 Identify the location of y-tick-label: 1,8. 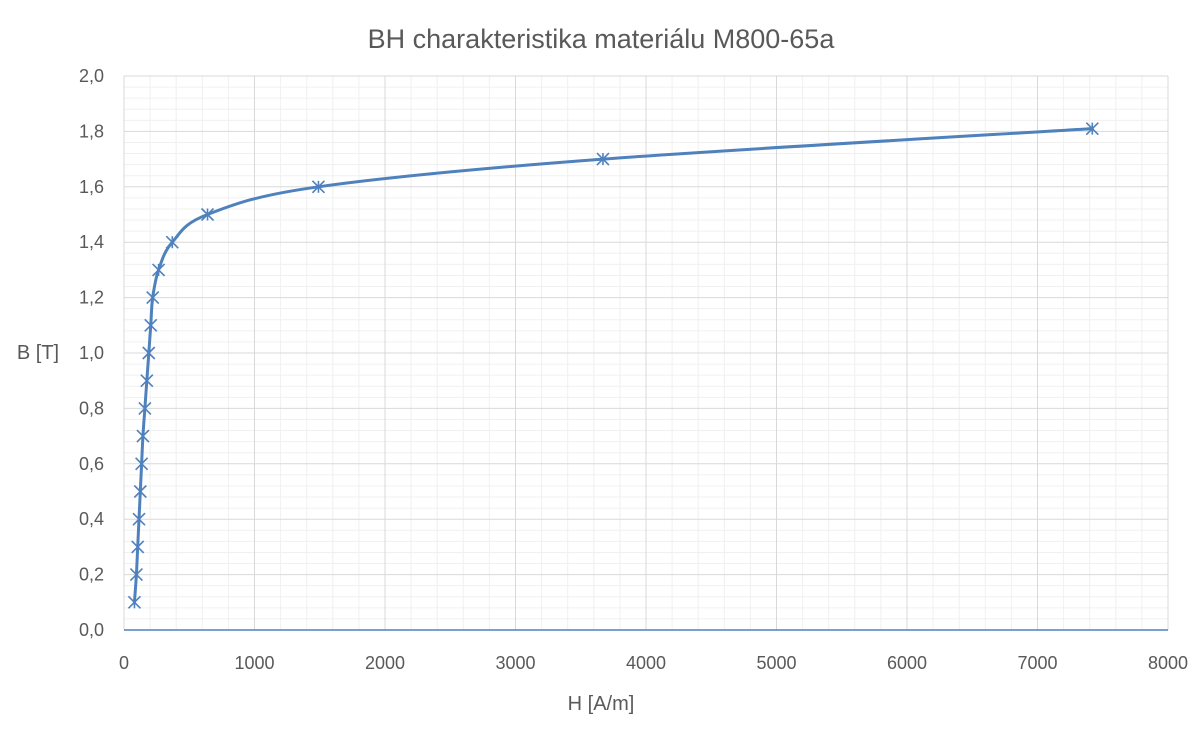
(91, 131).